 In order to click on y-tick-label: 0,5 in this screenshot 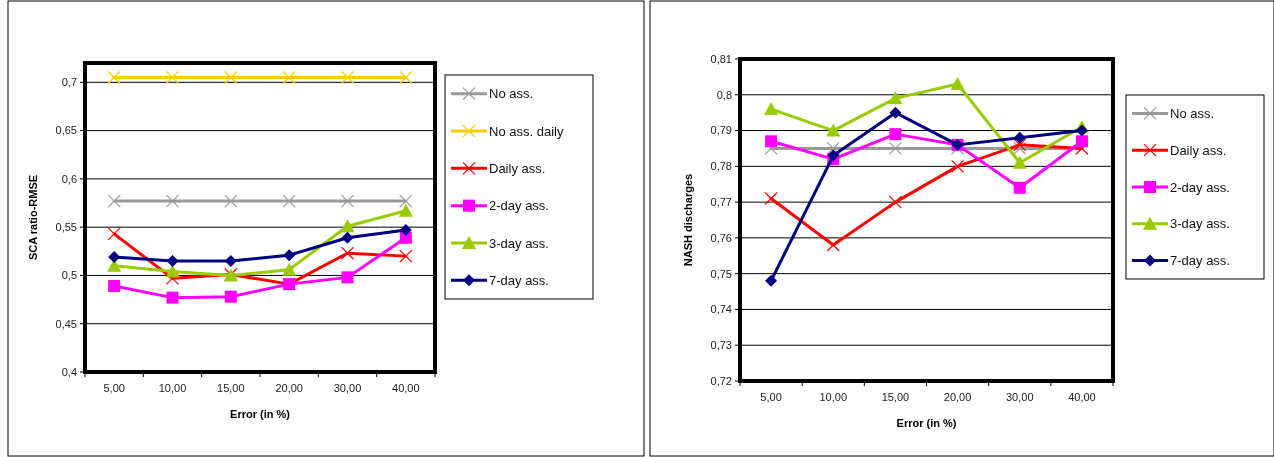, I will do `click(69, 275)`.